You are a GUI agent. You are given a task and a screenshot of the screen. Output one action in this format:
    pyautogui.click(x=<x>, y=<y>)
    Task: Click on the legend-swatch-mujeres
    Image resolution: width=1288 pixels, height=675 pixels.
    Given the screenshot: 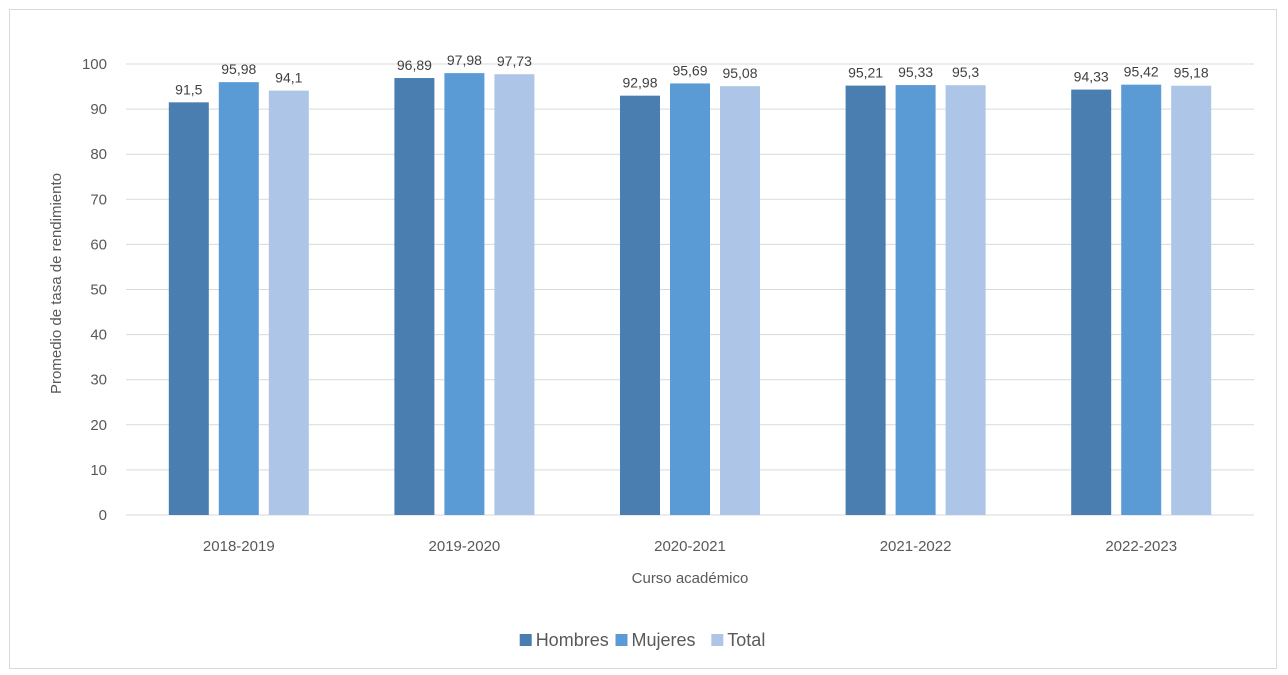 What is the action you would take?
    pyautogui.click(x=621, y=640)
    